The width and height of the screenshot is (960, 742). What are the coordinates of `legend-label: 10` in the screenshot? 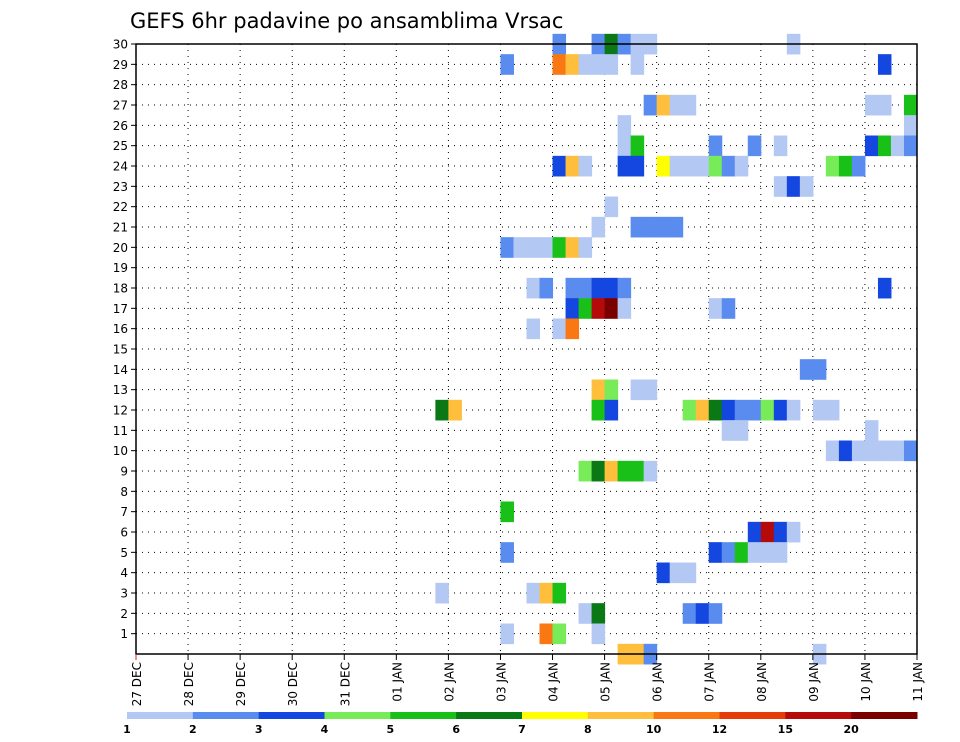 It's located at (654, 729).